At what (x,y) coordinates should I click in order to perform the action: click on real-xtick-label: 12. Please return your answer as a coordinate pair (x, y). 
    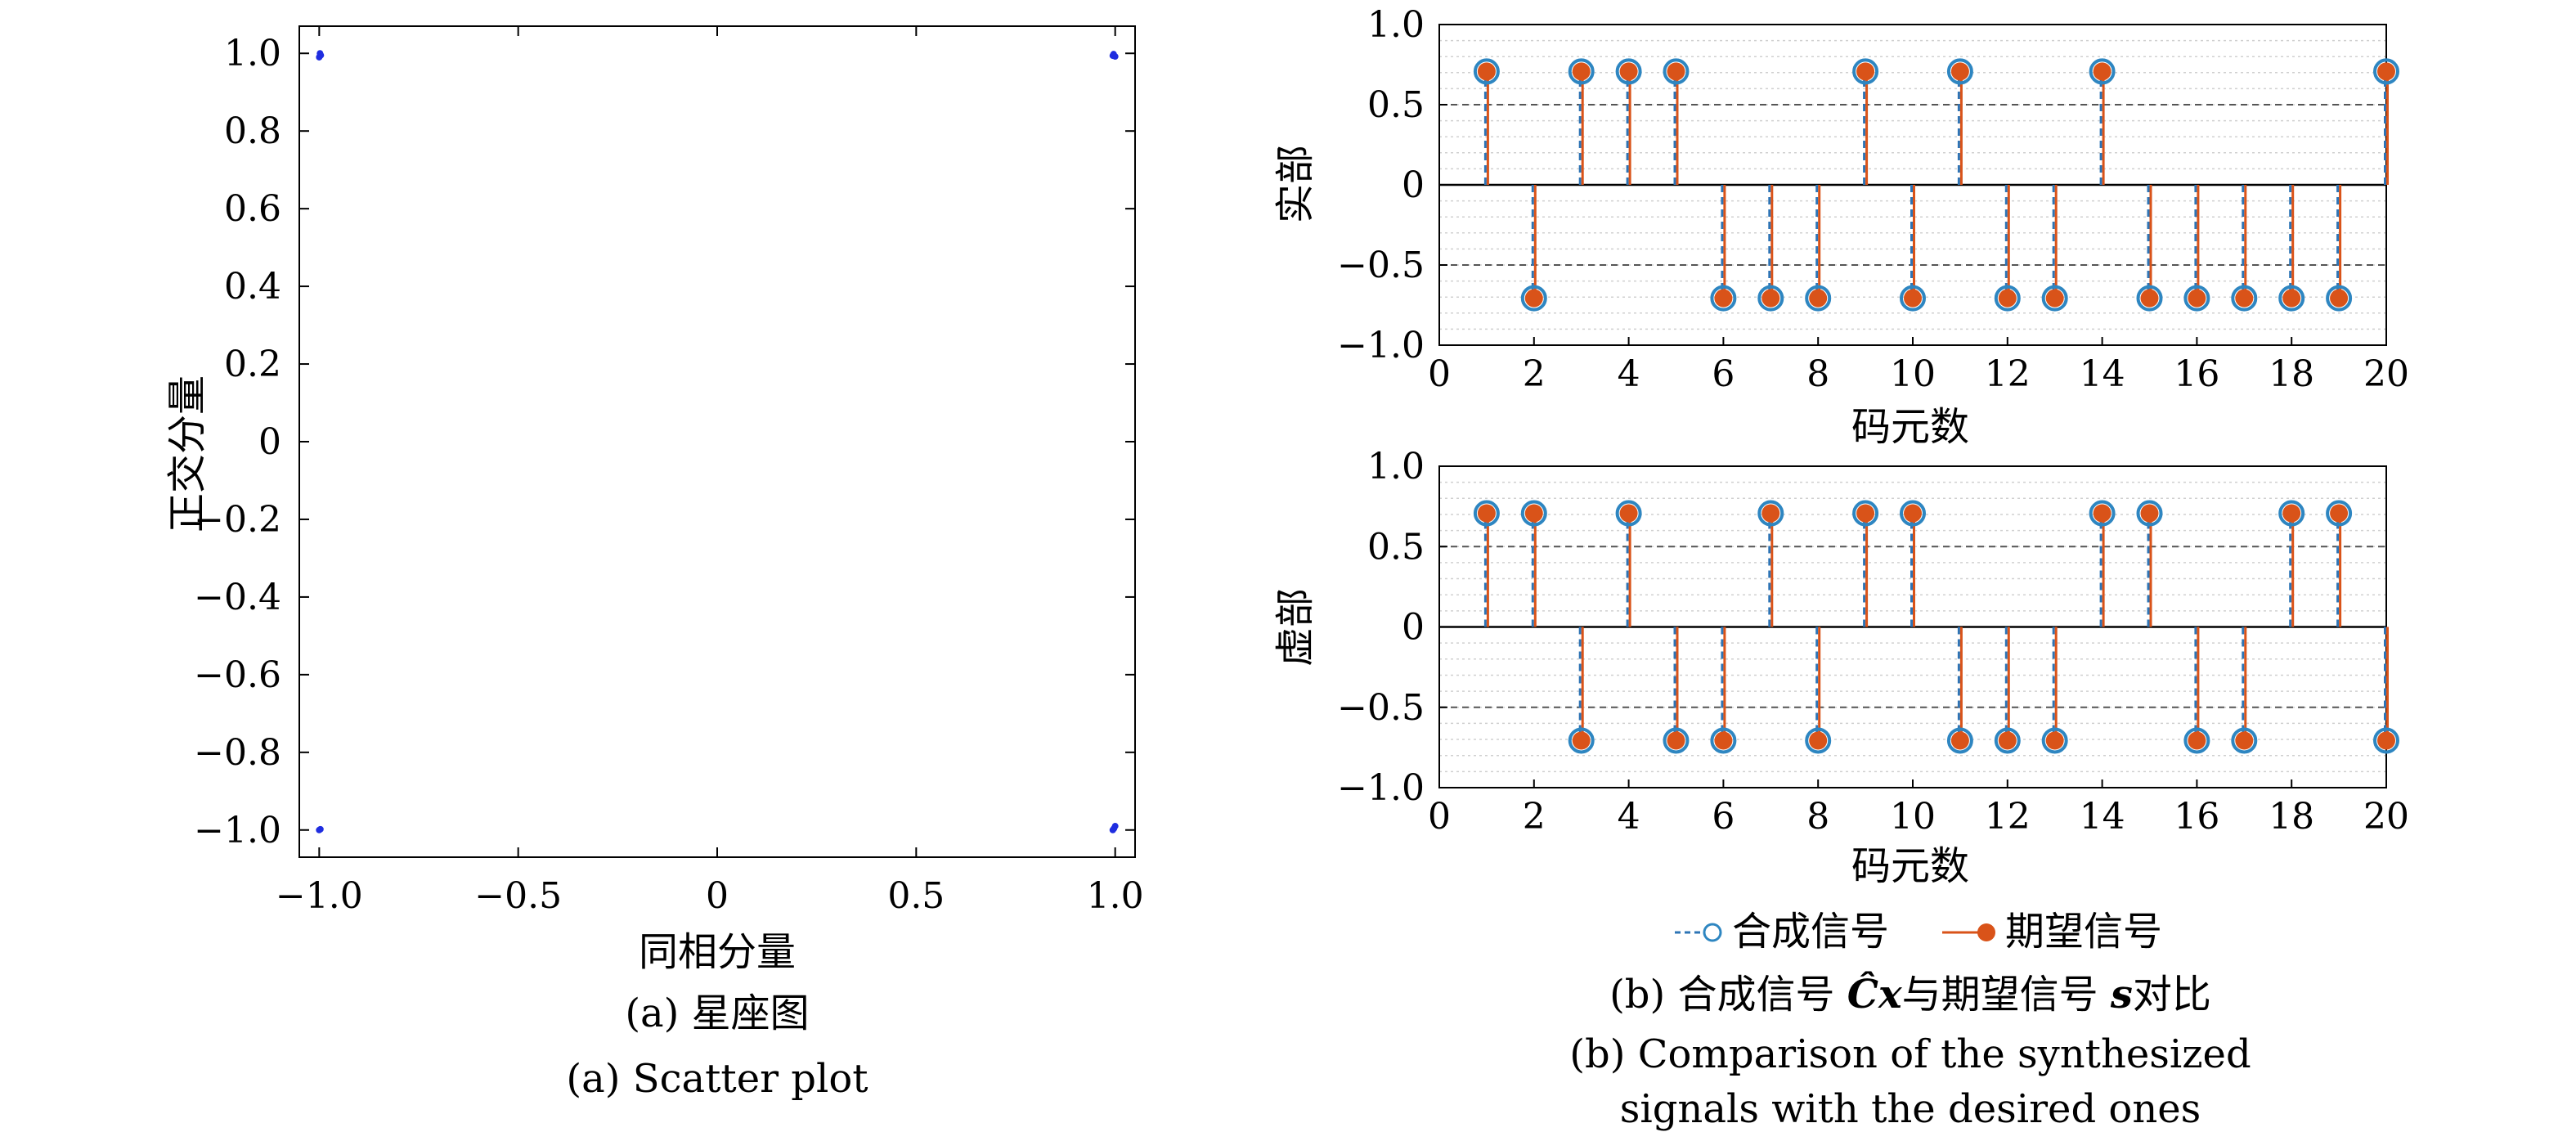
    Looking at the image, I should click on (2008, 374).